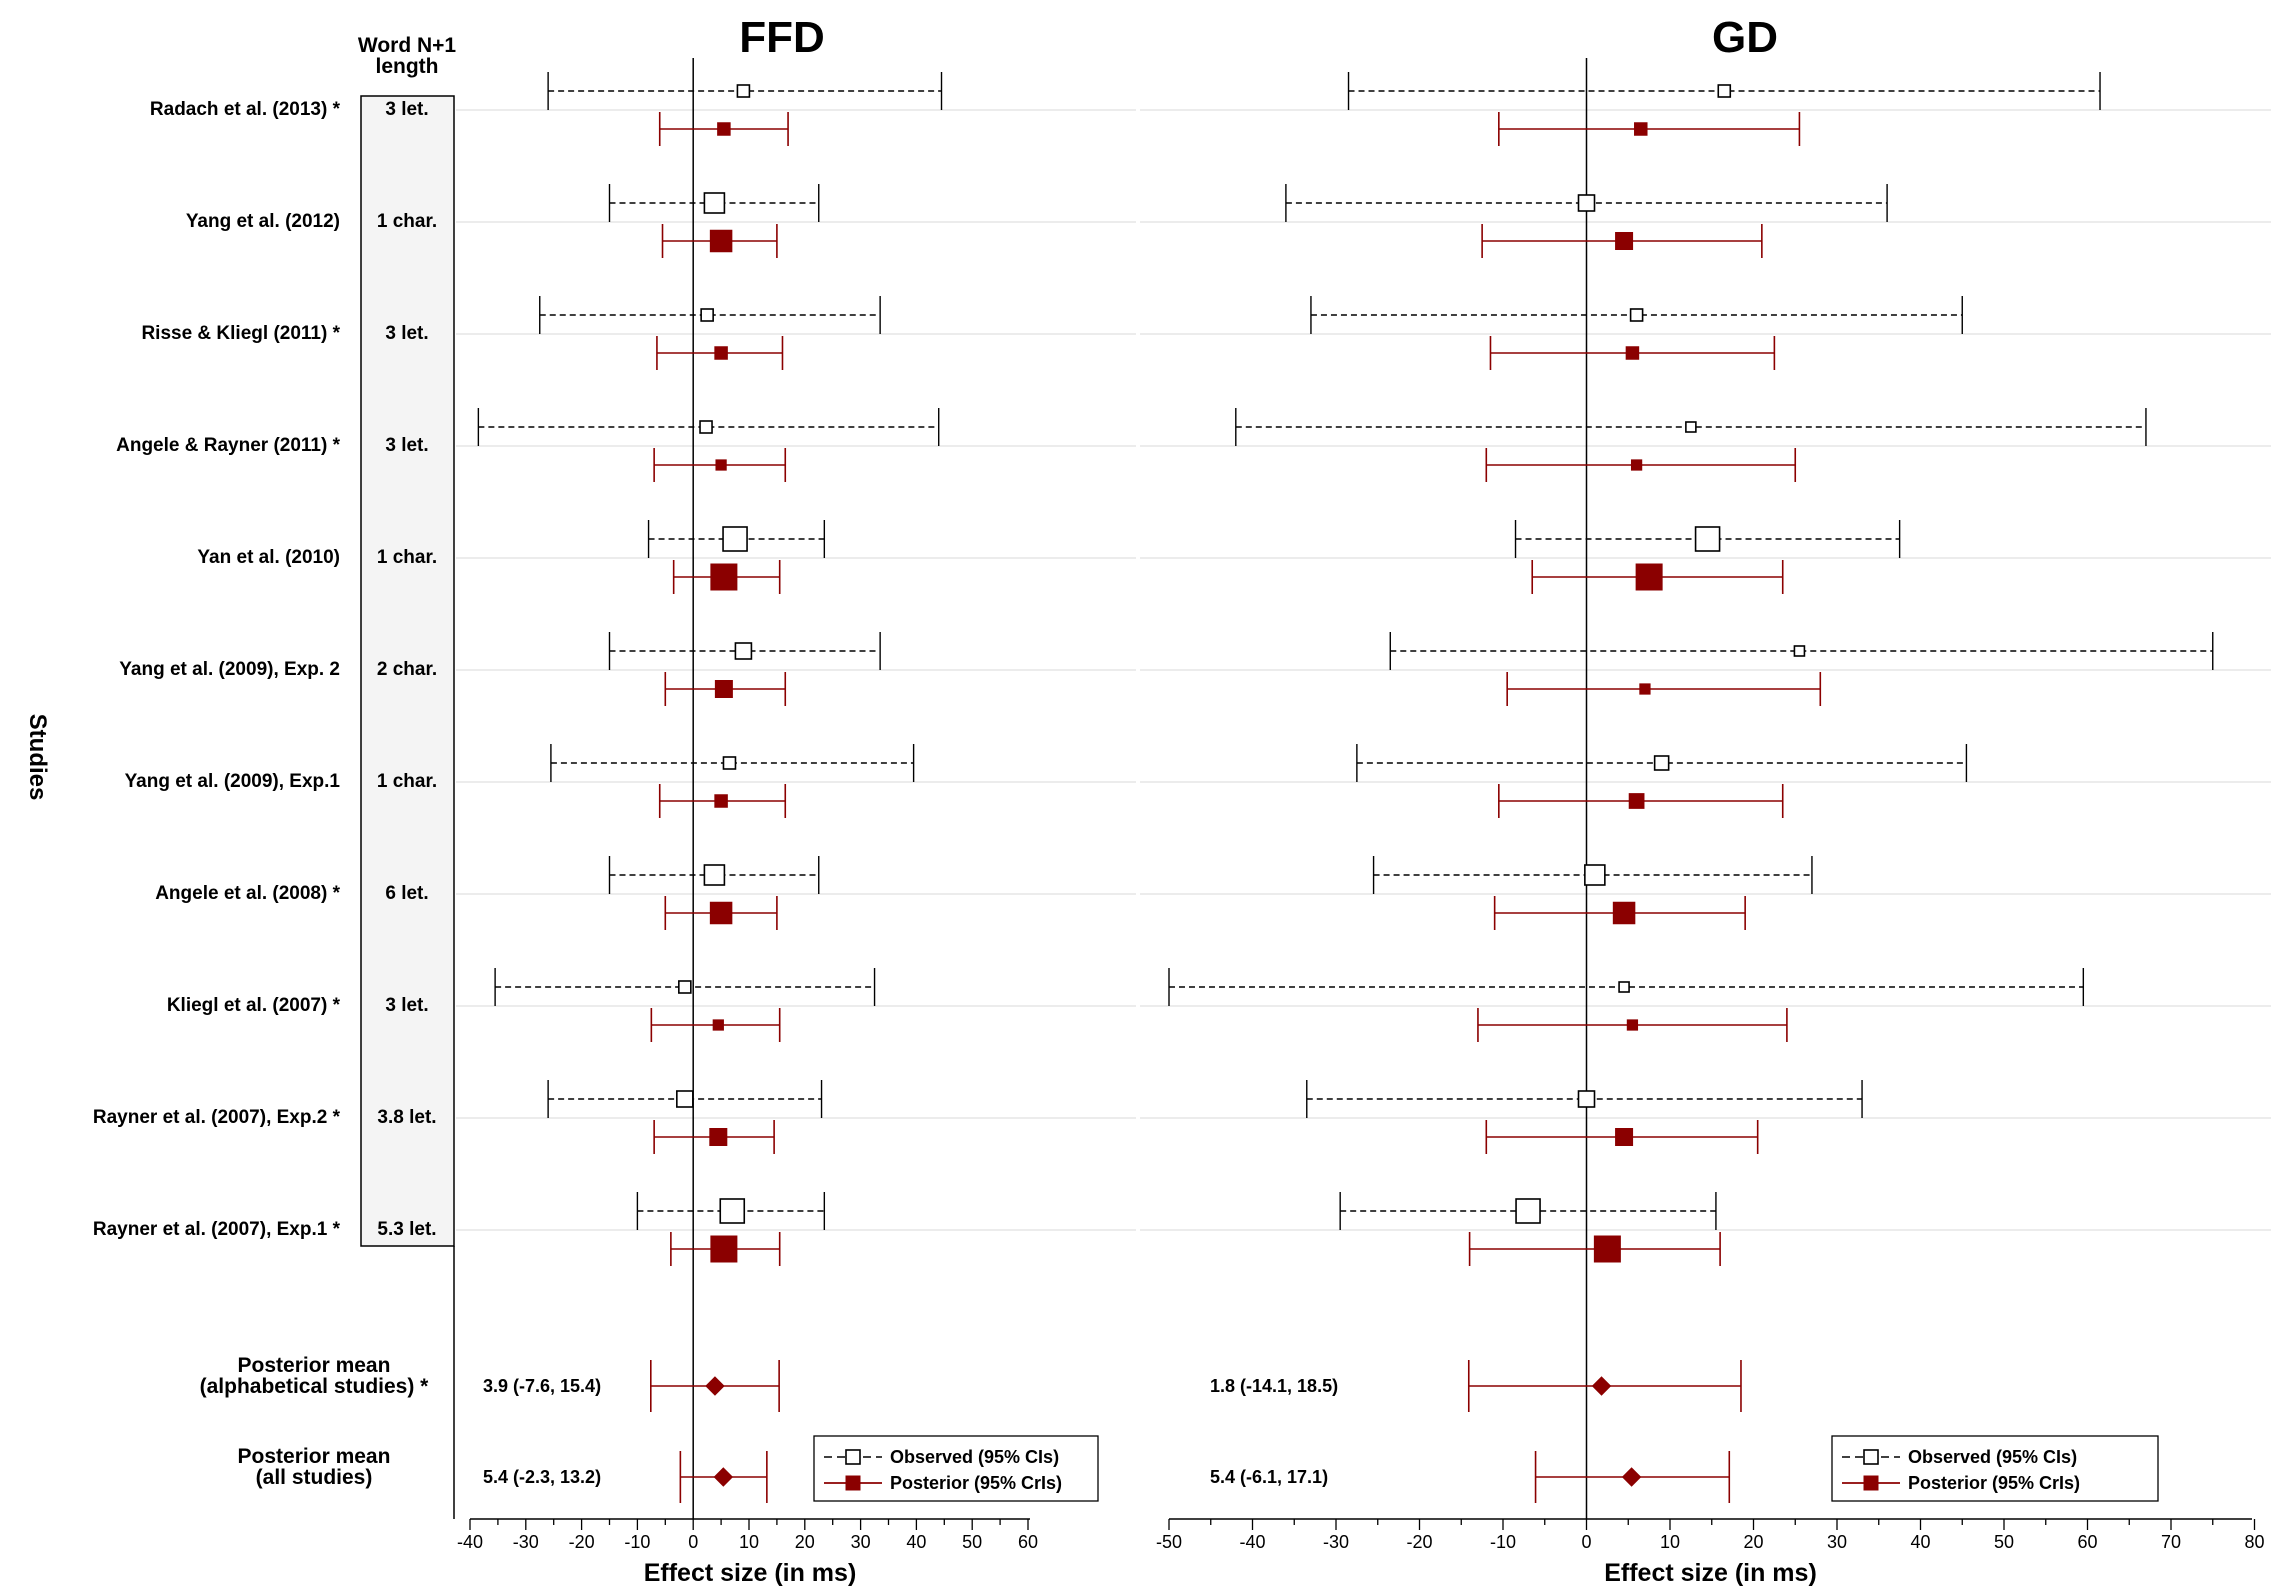  I want to click on study-label: Yang et al. (2009), Exp. 2, so click(229, 669).